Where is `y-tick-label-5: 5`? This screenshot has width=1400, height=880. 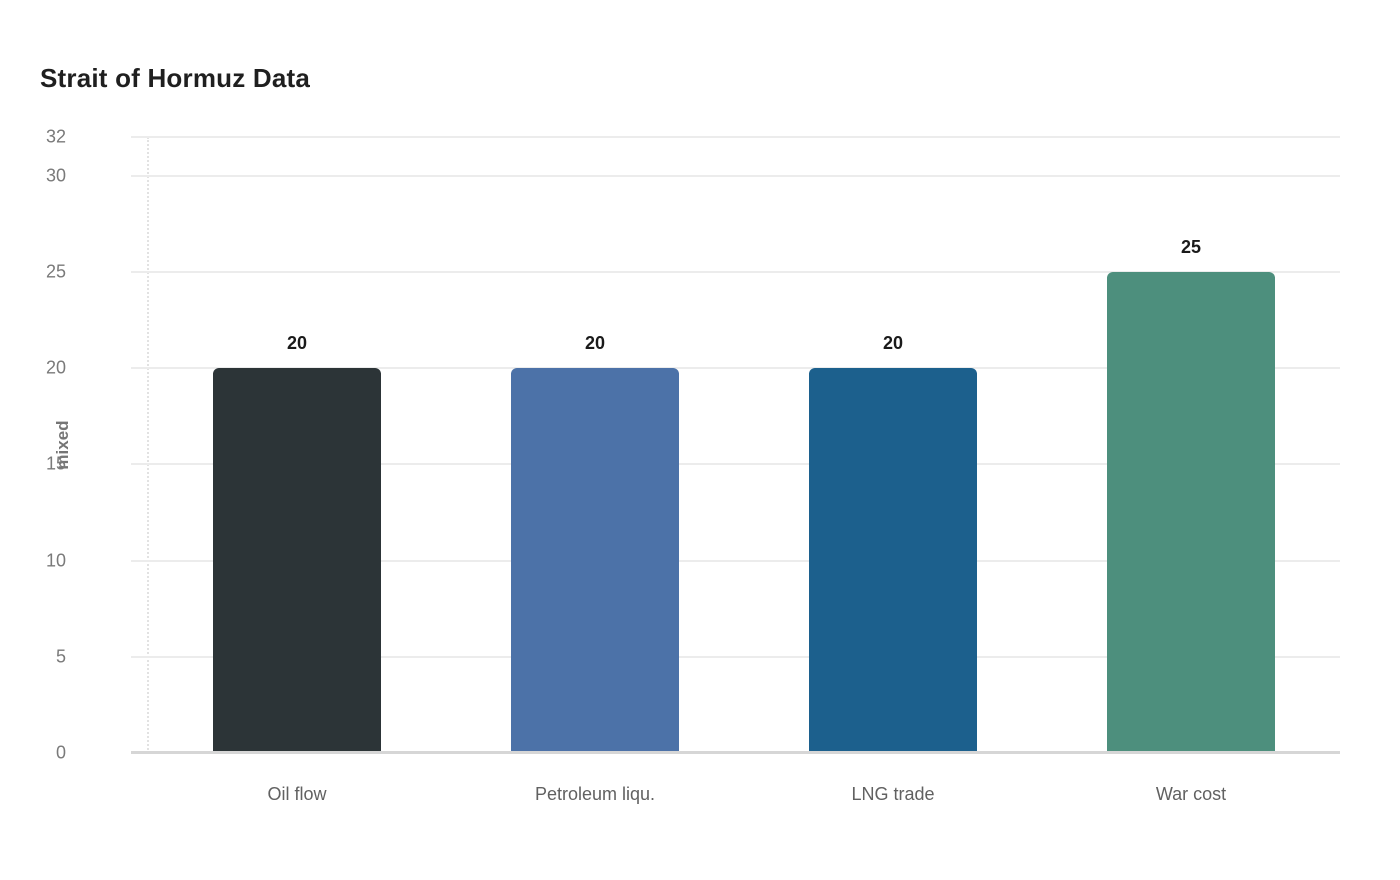
y-tick-label-5: 5 is located at coordinates (60, 656).